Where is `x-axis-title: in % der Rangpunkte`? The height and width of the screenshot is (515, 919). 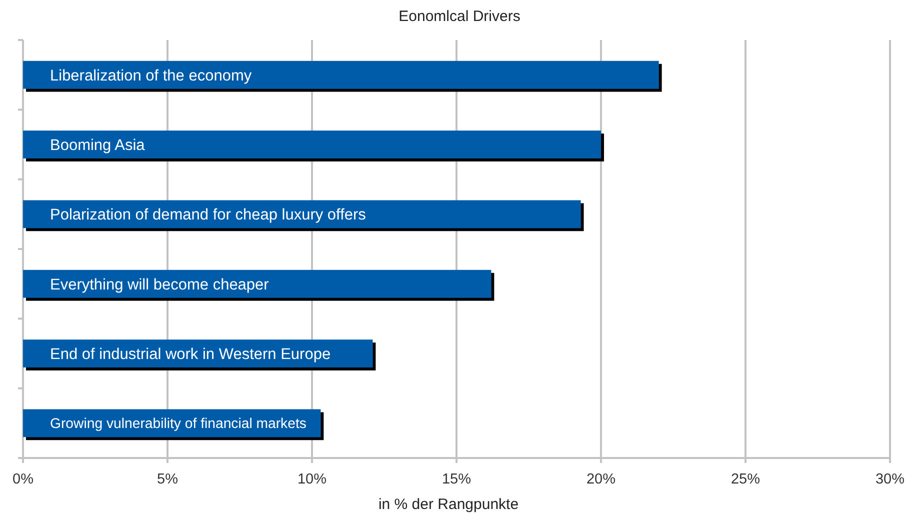 x-axis-title: in % der Rangpunkte is located at coordinates (448, 504).